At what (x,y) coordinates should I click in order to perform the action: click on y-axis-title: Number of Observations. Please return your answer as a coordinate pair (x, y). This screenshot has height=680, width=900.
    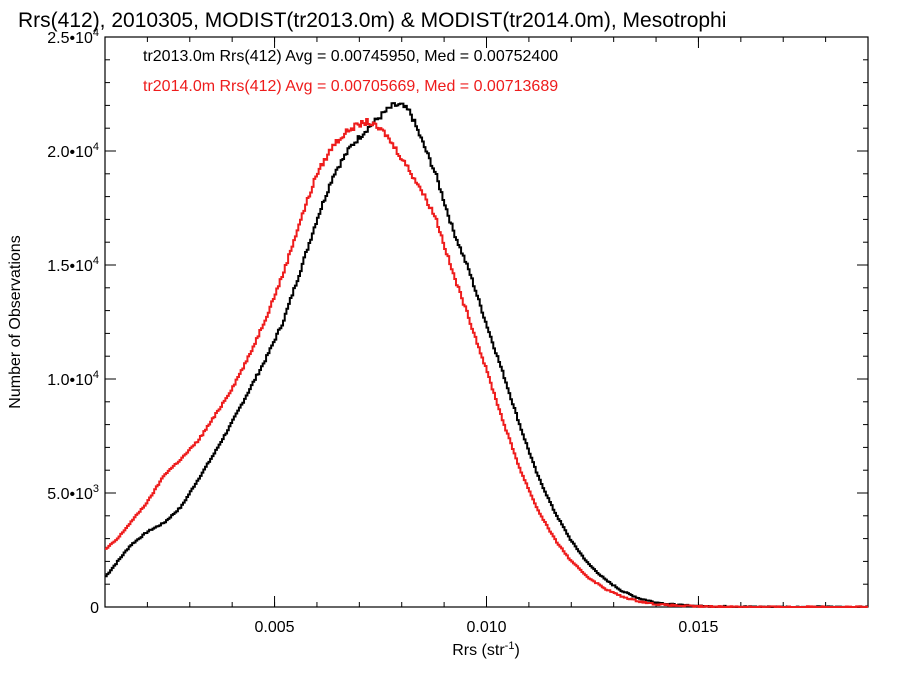
    Looking at the image, I should click on (15, 321).